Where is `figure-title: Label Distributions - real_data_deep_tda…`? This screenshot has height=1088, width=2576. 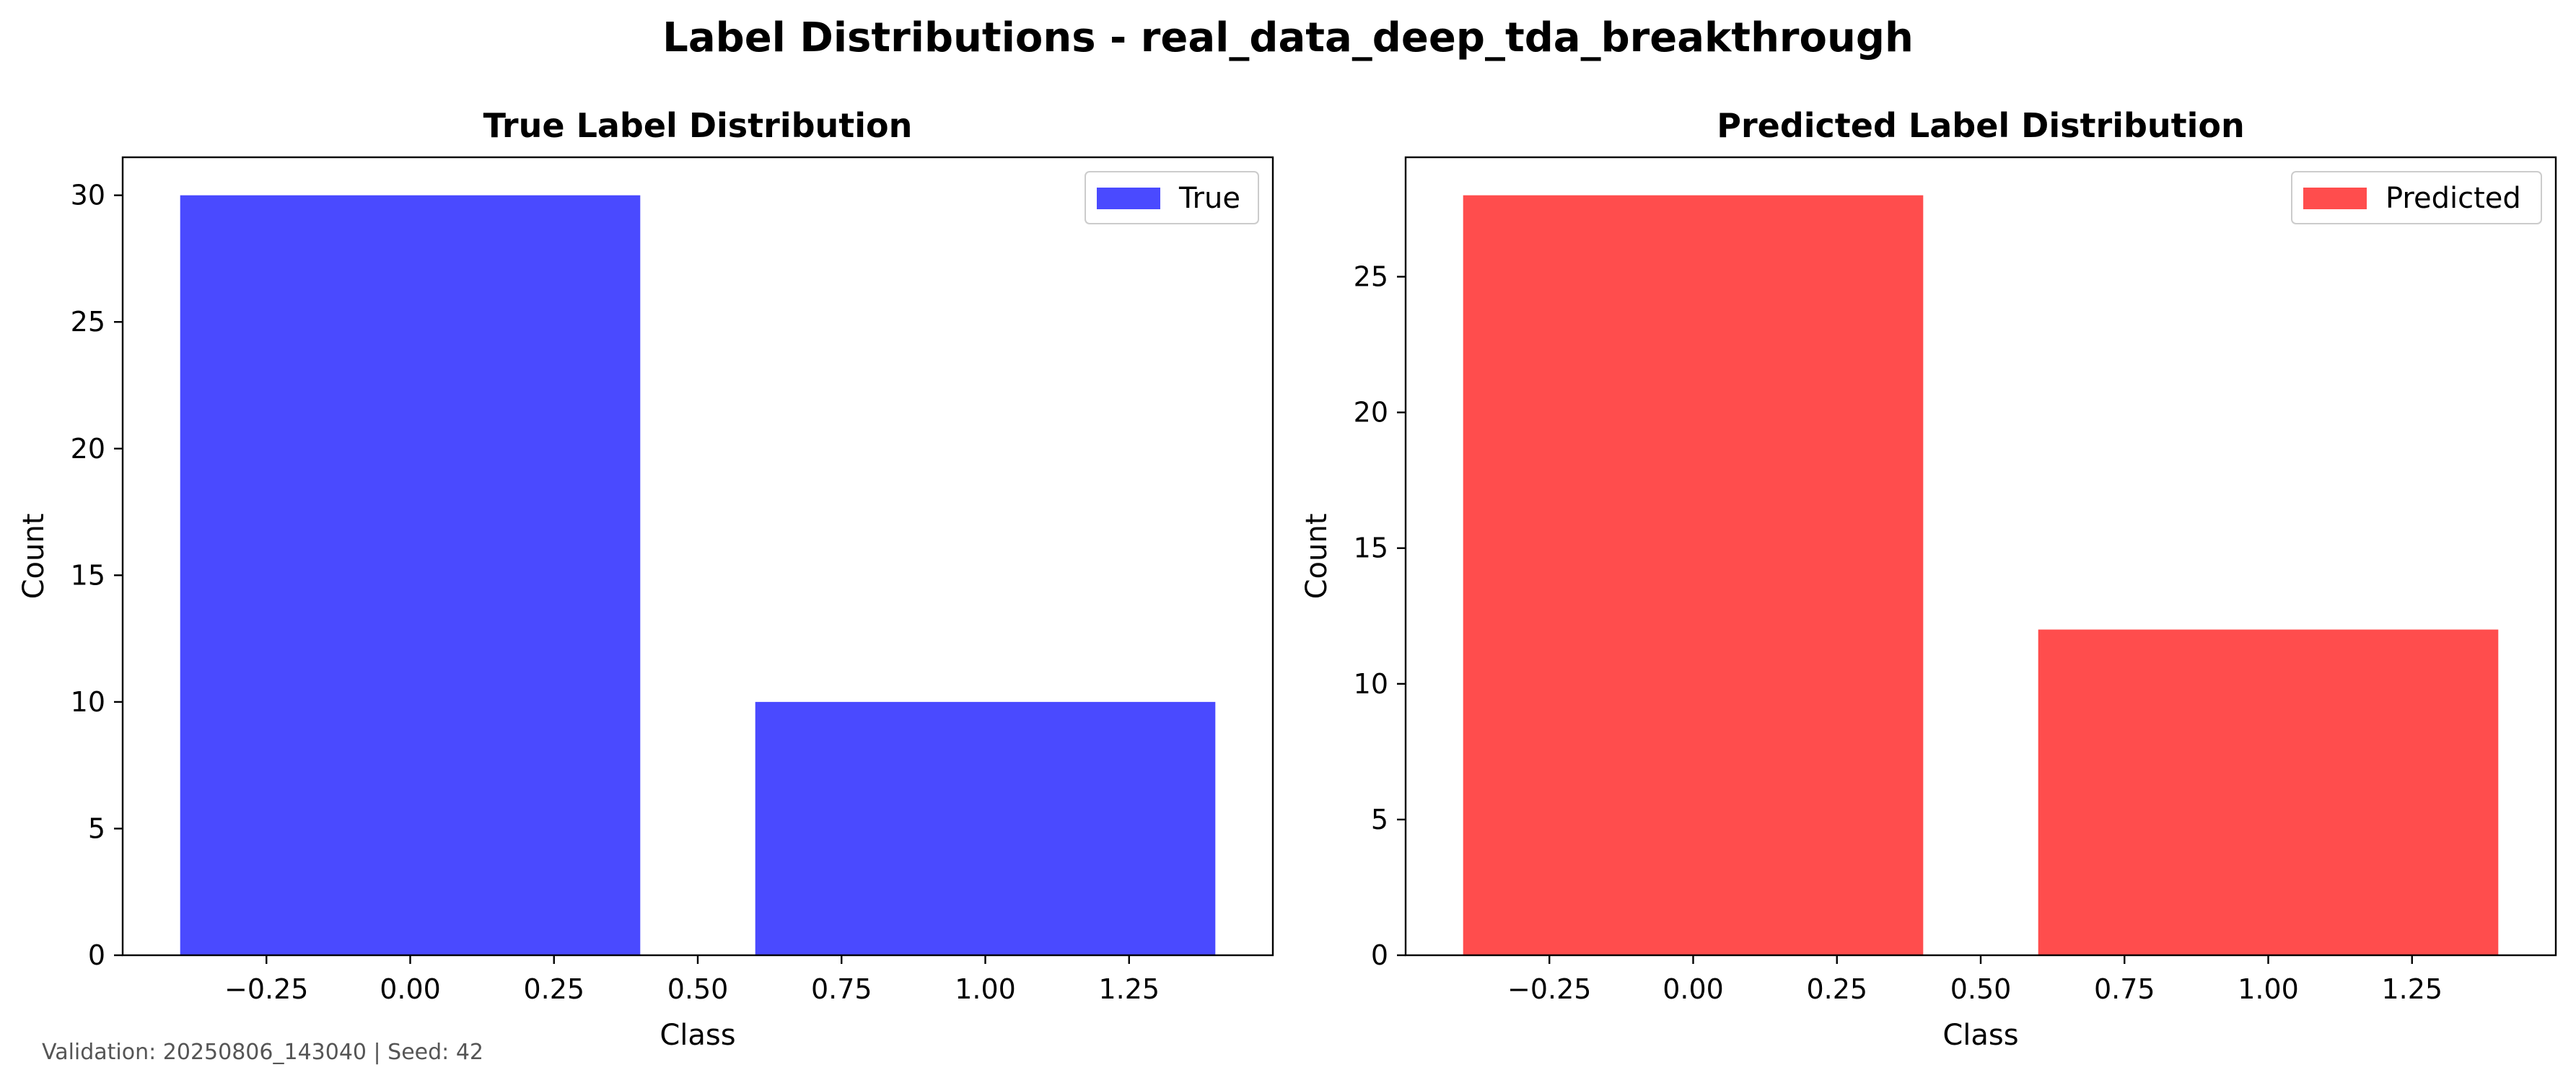
figure-title: Label Distributions - real_data_deep_tda… is located at coordinates (1288, 37).